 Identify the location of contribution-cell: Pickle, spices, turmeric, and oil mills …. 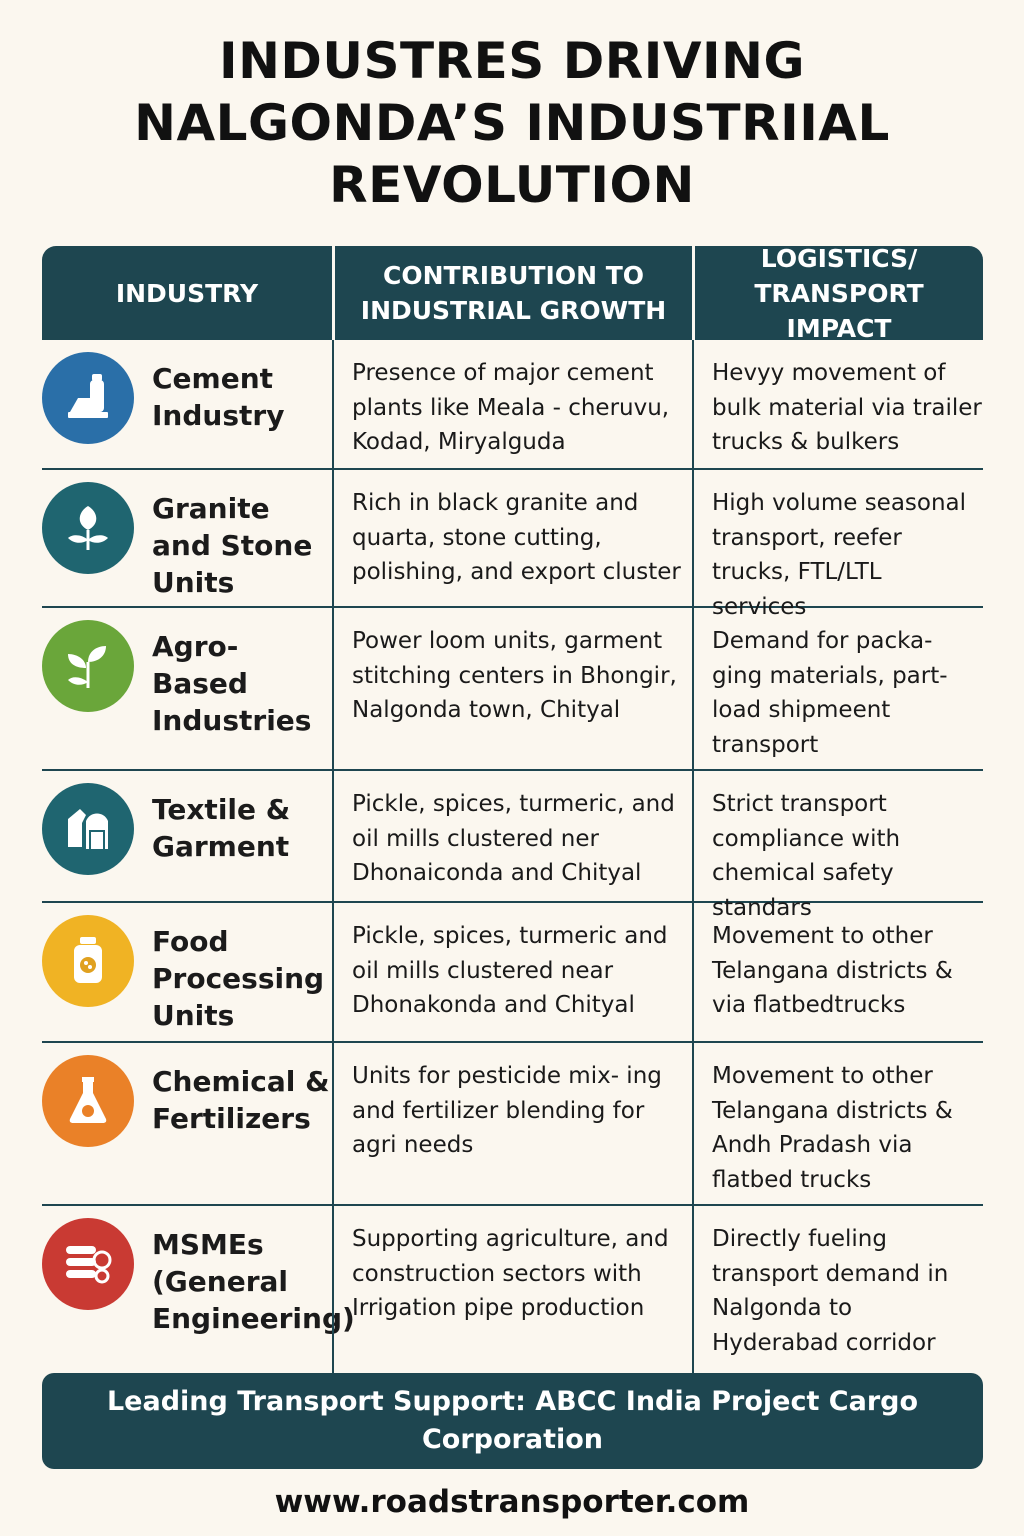
(512, 836).